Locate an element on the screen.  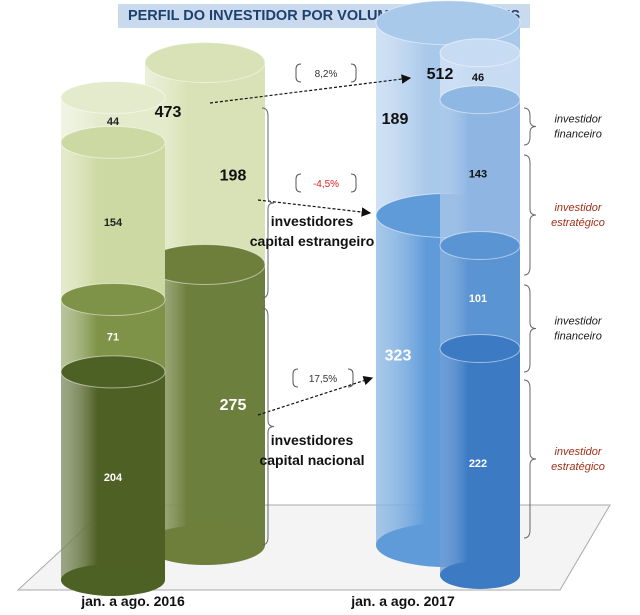
data-label-2017-1: 143 is located at coordinates (478, 175).